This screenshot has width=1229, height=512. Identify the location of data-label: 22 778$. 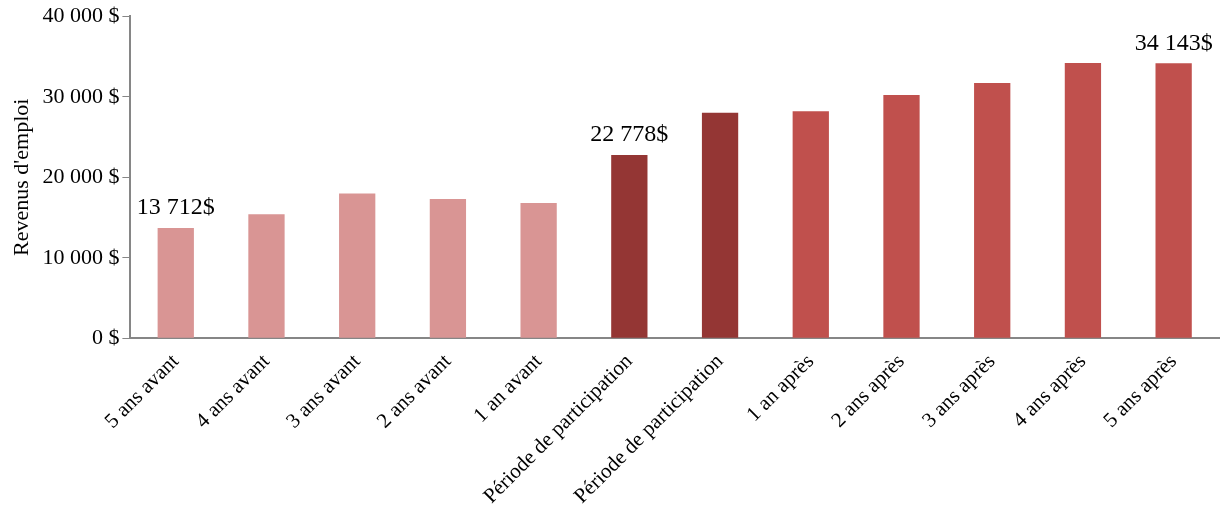
(629, 133).